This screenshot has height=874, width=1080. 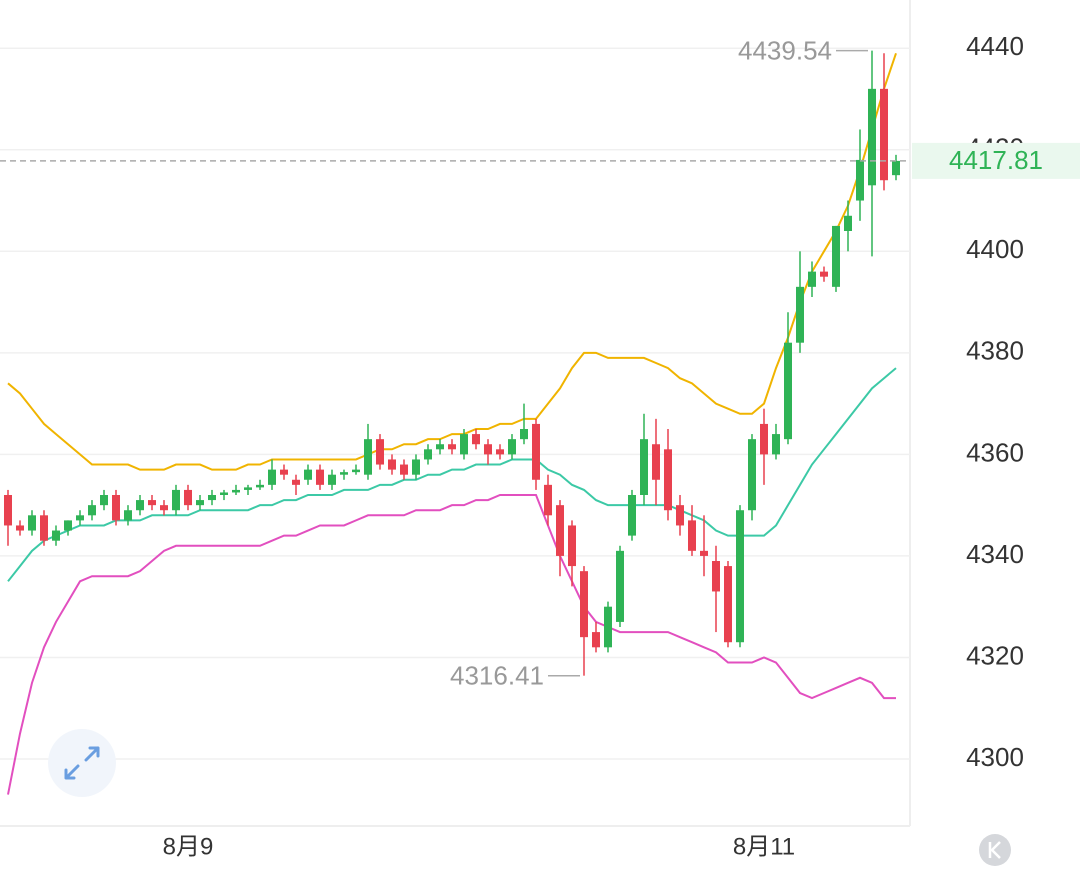 What do you see at coordinates (995, 249) in the screenshot?
I see `y-tick-label: 4400` at bounding box center [995, 249].